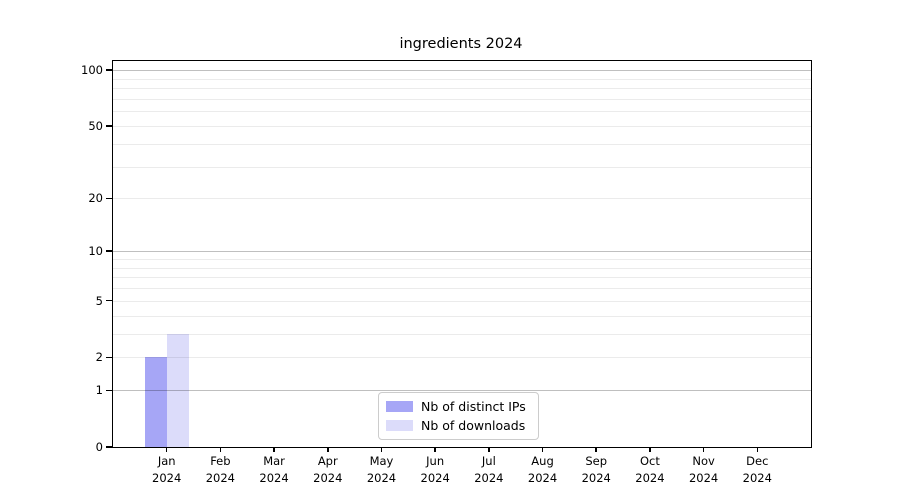 The height and width of the screenshot is (500, 900). I want to click on x-tick-label: Nov 2024, so click(703, 469).